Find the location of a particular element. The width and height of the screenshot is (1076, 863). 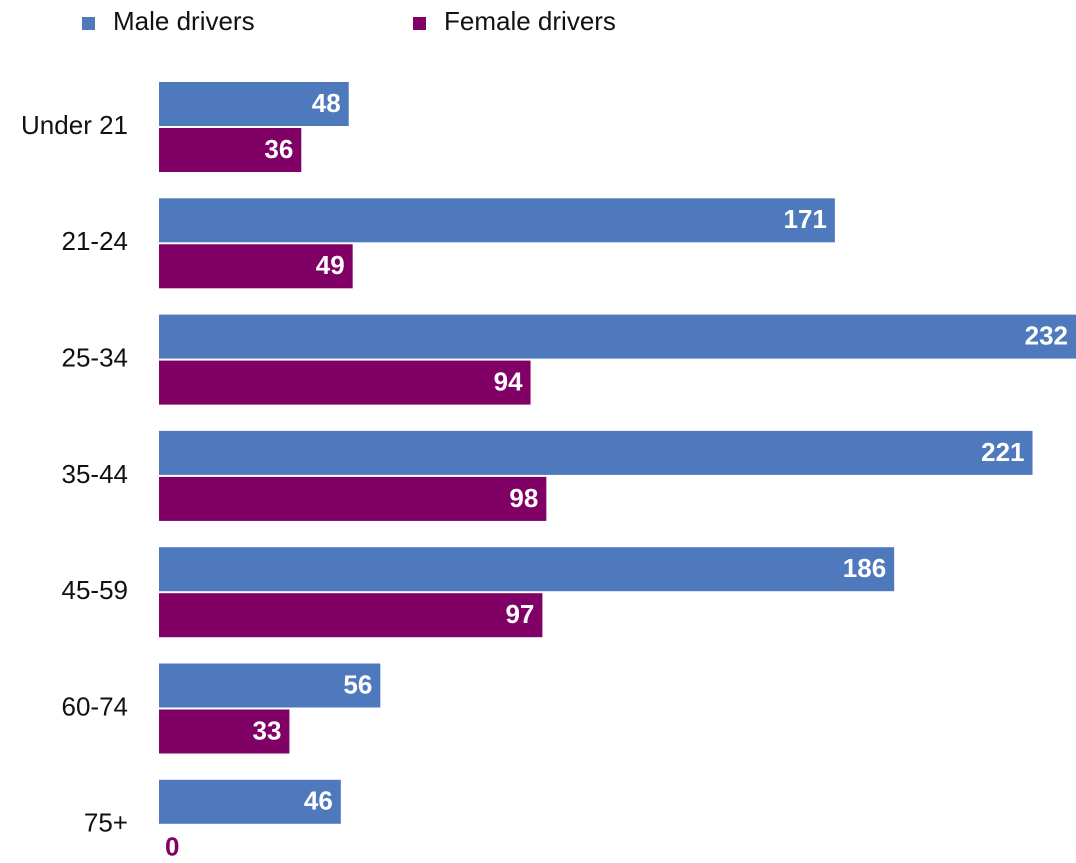

category-label: 75+ is located at coordinates (106, 823).